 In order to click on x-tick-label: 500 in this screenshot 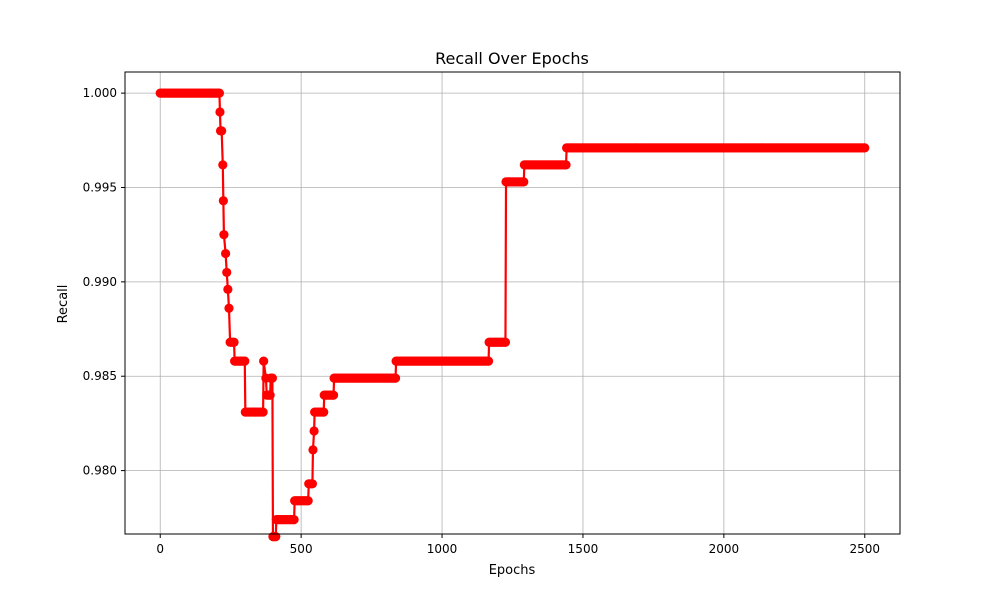, I will do `click(301, 549)`.